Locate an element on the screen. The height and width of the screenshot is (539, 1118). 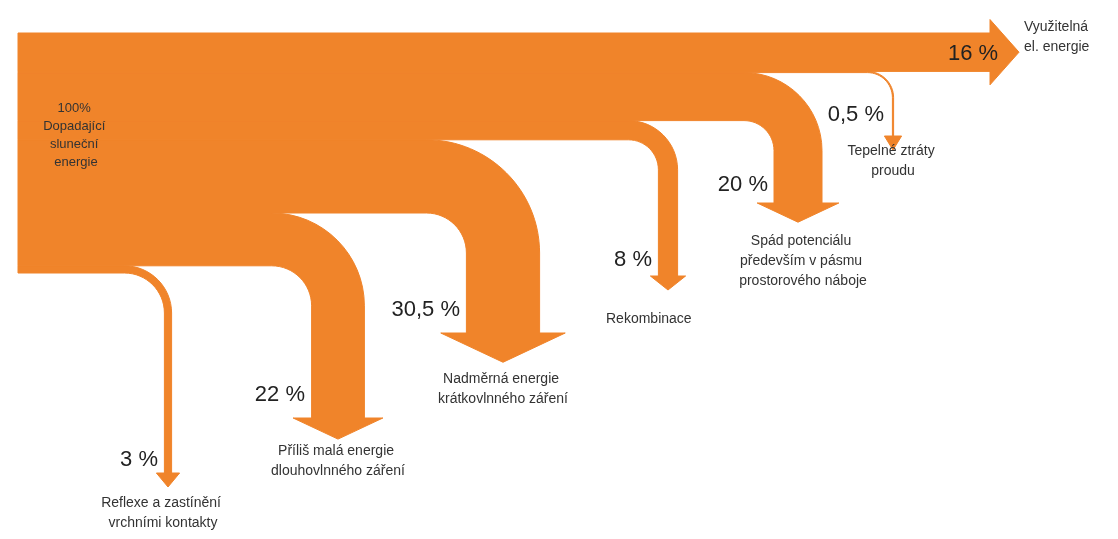
data-label: 0,5 % is located at coordinates (855, 113).